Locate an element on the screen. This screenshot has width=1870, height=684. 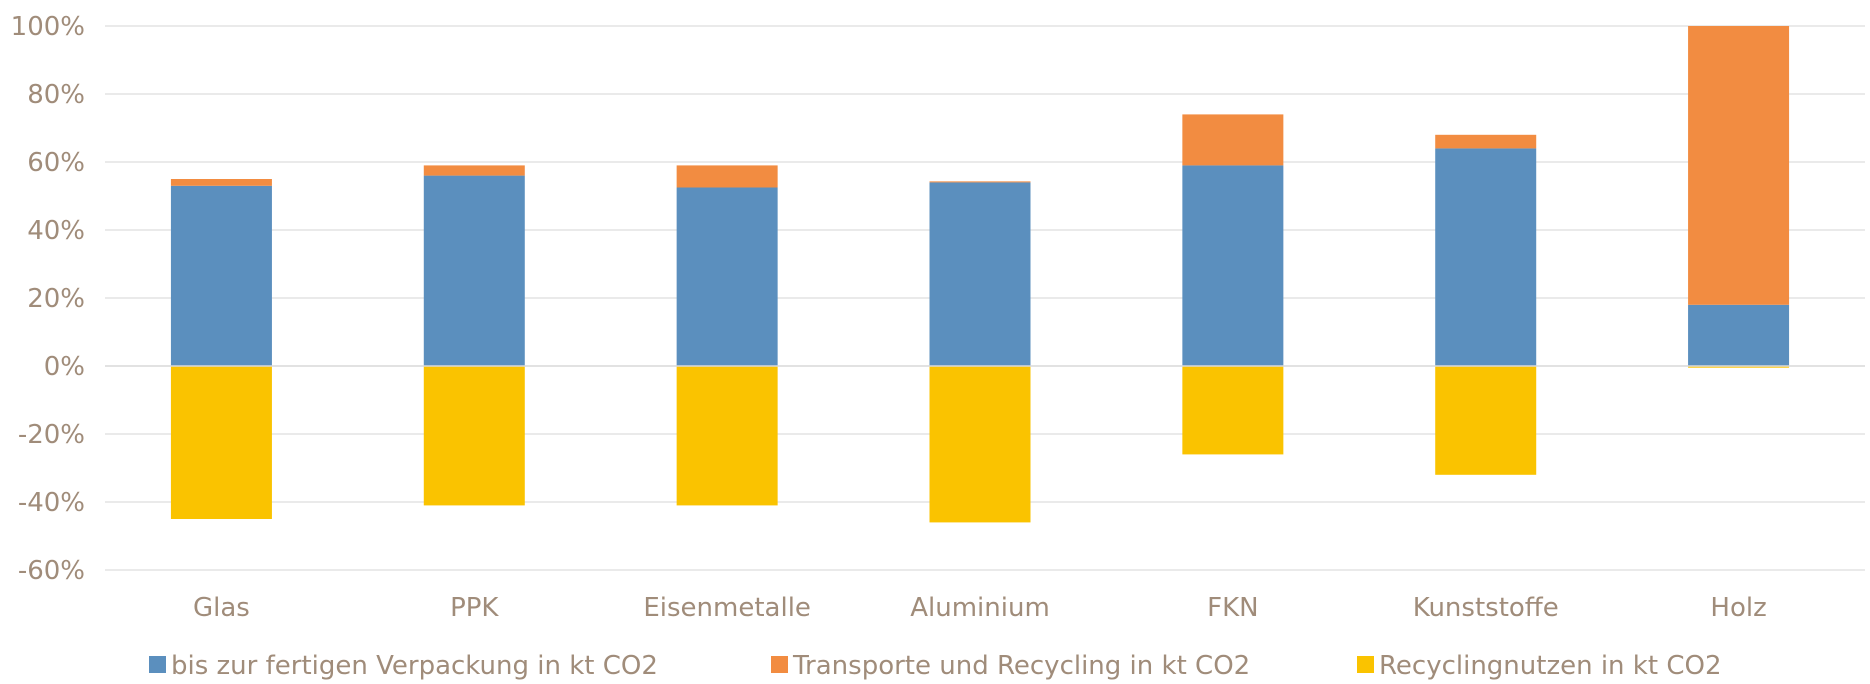
y-tick-label: -20% is located at coordinates (51, 435).